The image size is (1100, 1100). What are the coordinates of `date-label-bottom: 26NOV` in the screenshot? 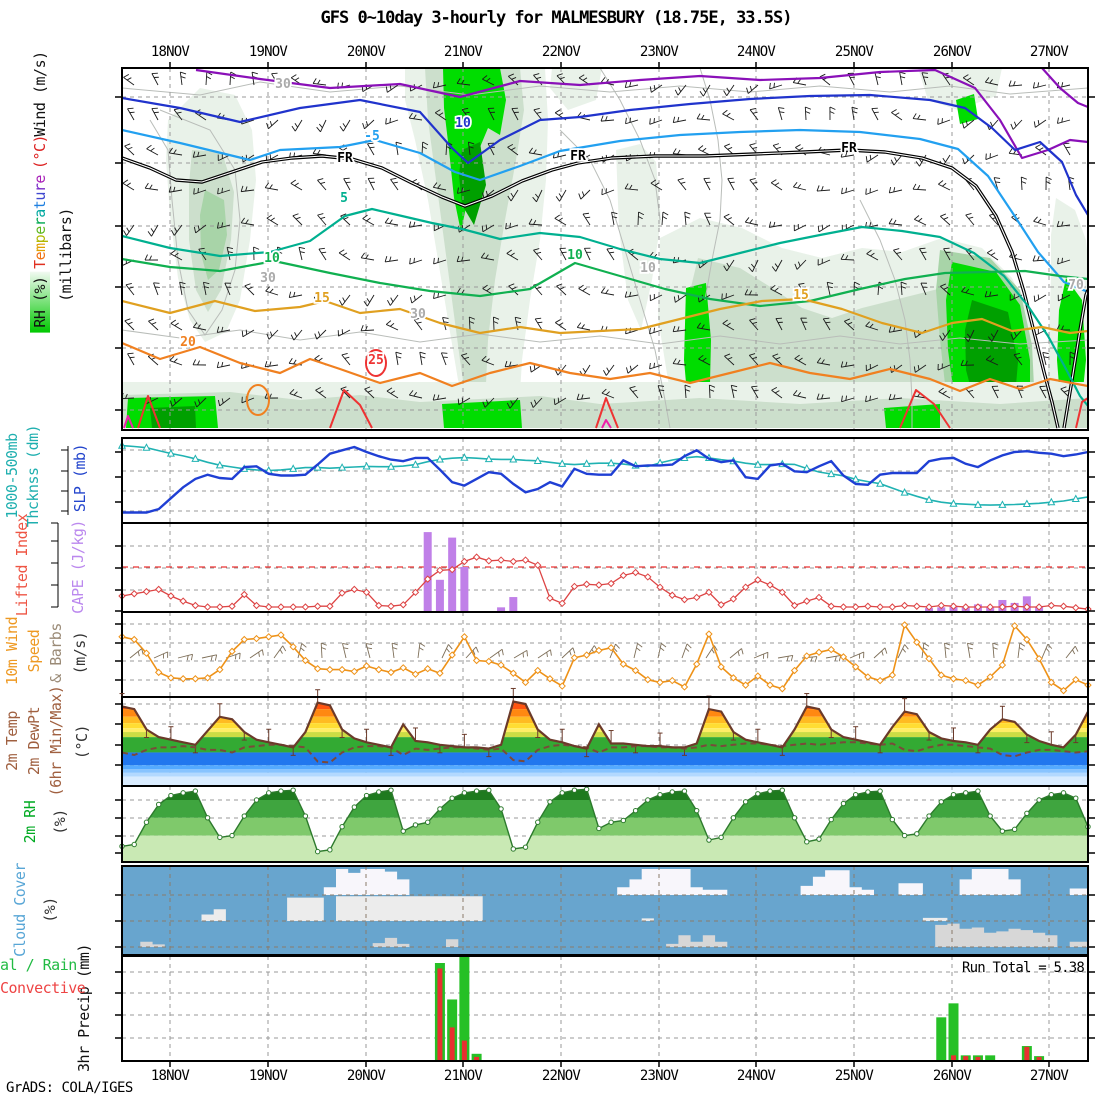 It's located at (952, 1076).